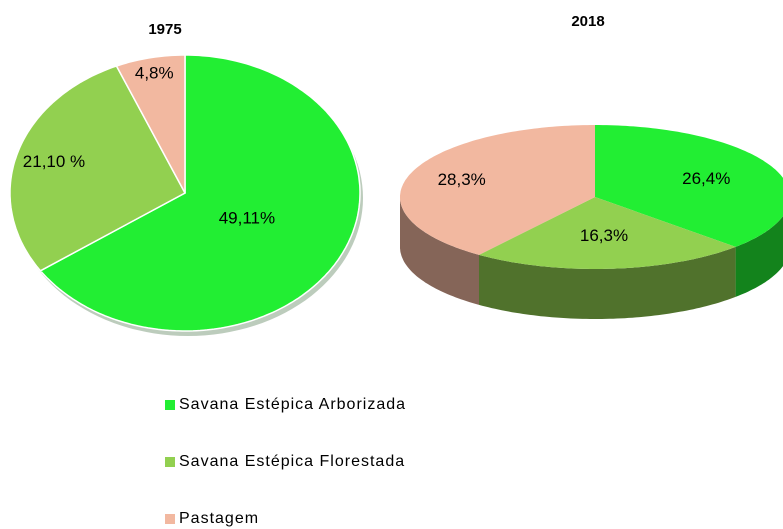 The image size is (783, 529). I want to click on data-label: 4,8%, so click(154, 72).